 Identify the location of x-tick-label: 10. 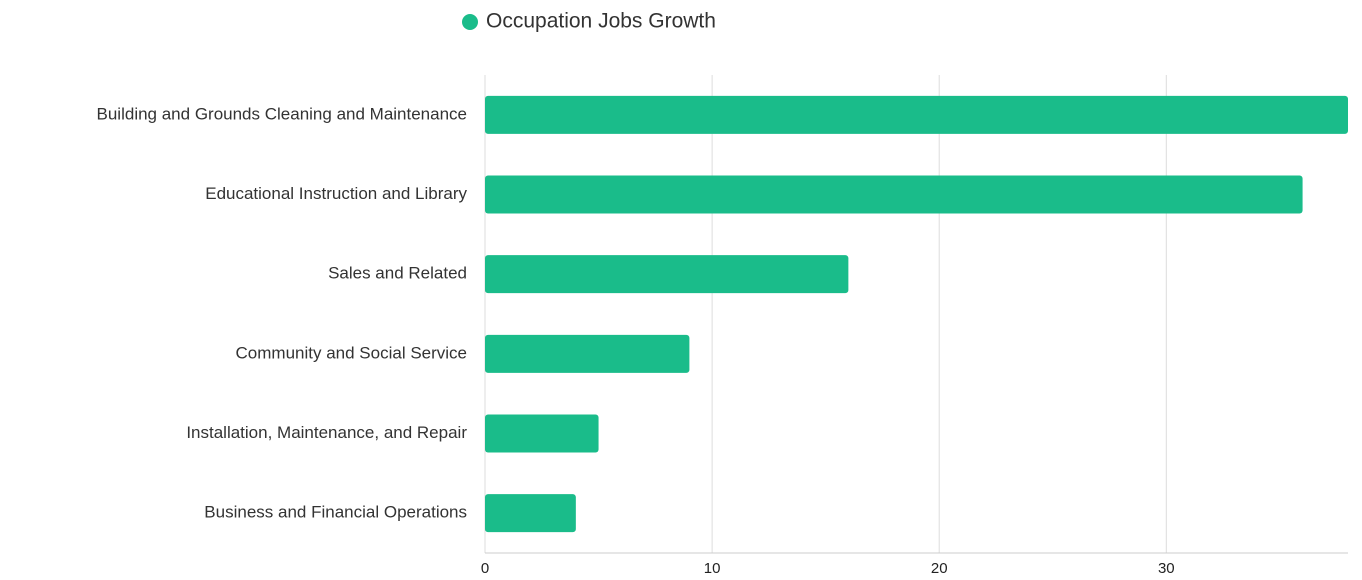
(712, 568).